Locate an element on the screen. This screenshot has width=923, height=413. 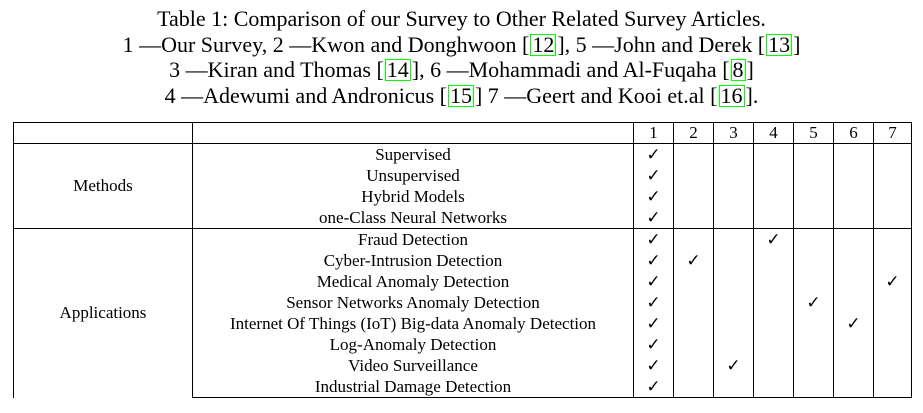
row-label: Sensor Networks Anomaly Detection is located at coordinates (413, 302).